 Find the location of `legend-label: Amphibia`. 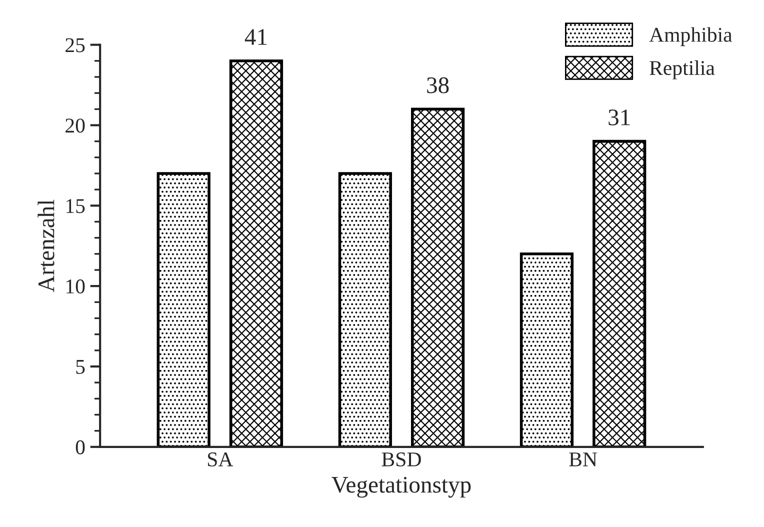

legend-label: Amphibia is located at coordinates (690, 36).